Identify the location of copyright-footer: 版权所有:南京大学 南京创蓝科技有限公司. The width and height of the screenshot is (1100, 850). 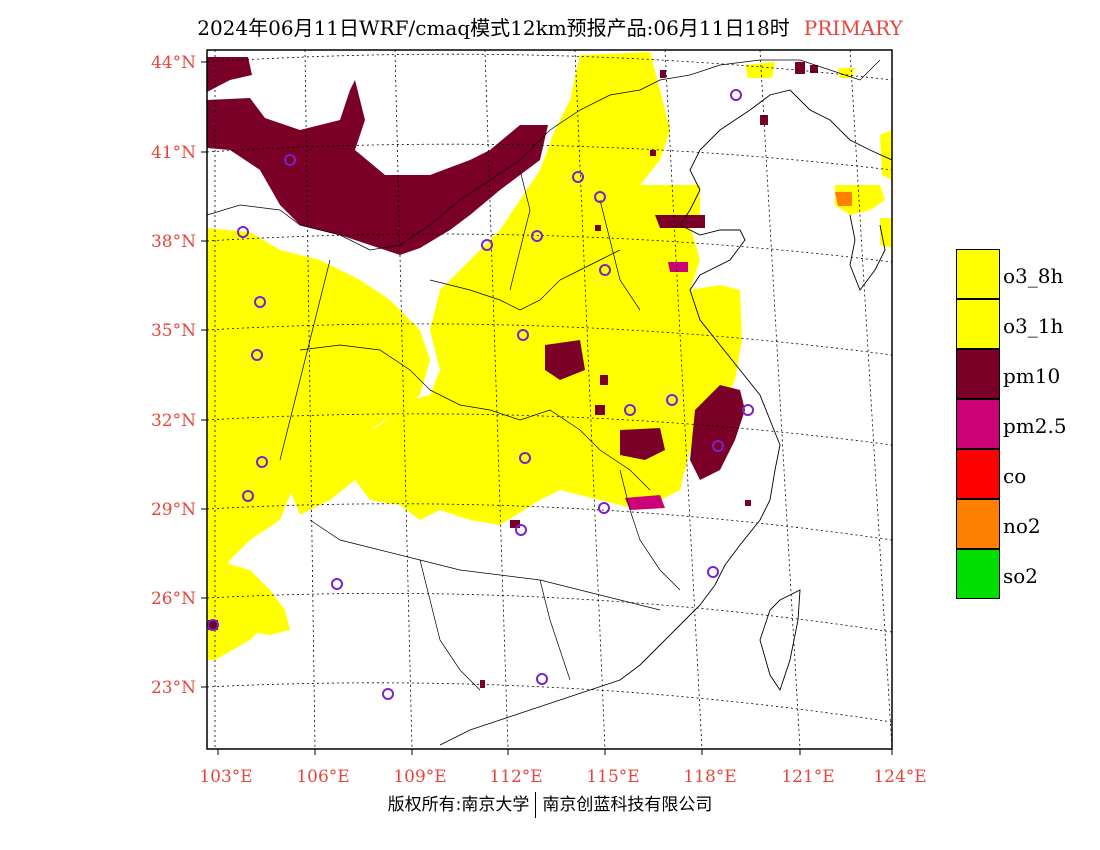
(550, 804).